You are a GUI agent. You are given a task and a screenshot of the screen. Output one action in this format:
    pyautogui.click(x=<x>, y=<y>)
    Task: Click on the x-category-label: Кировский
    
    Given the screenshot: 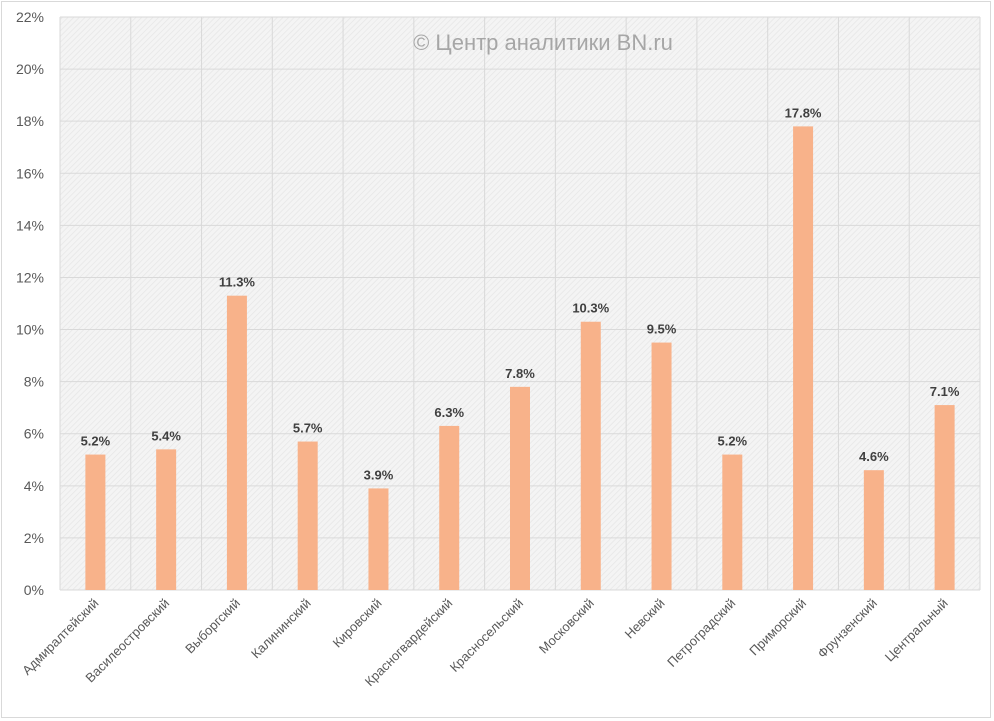 What is the action you would take?
    pyautogui.click(x=357, y=623)
    